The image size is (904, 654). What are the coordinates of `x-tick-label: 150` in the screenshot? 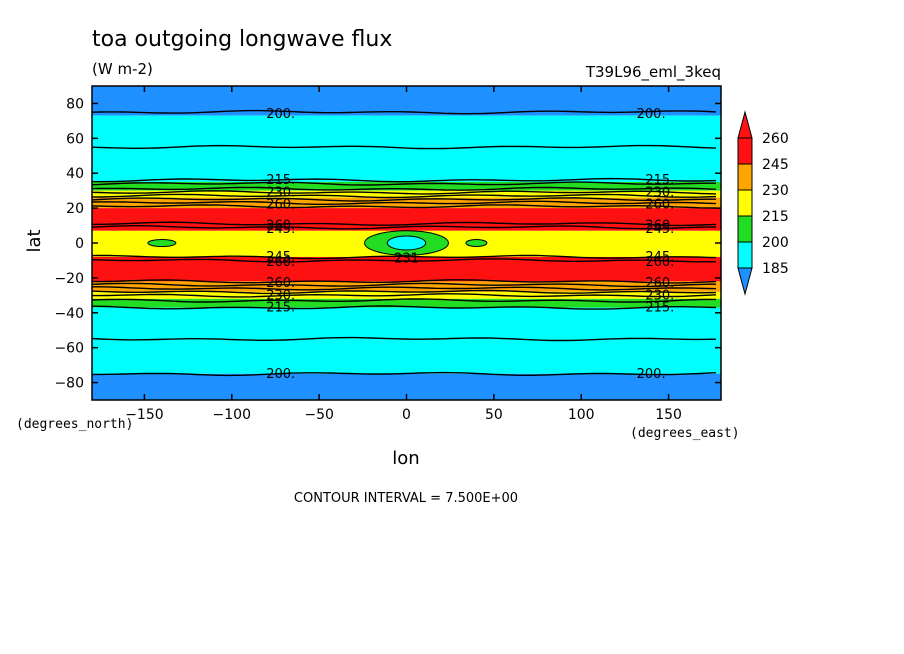 It's located at (668, 415).